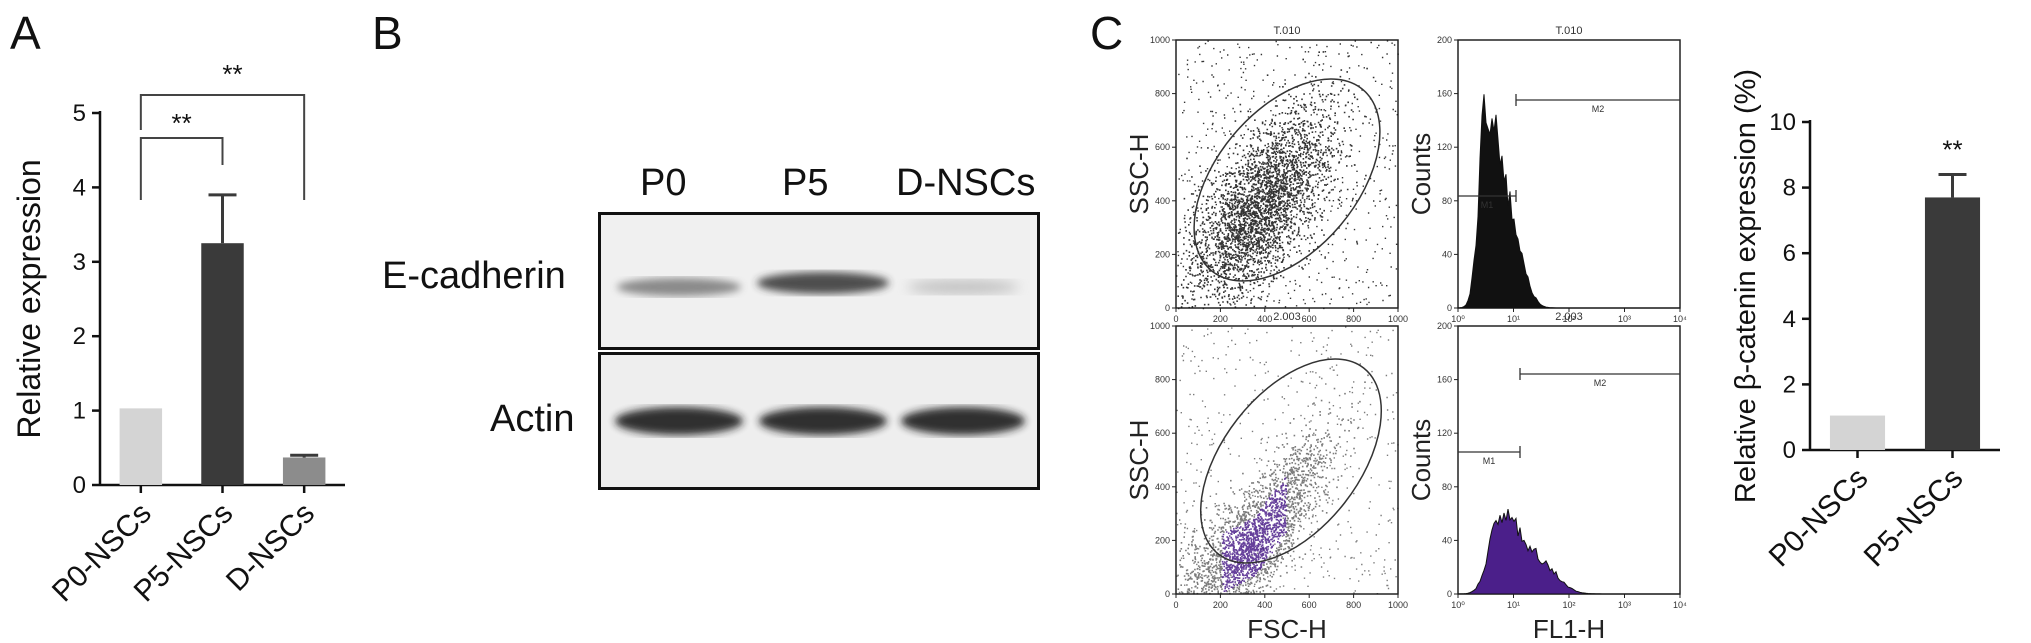 The image size is (2031, 643). What do you see at coordinates (966, 183) in the screenshot?
I see `lane-label-dnscs: D-NSCs` at bounding box center [966, 183].